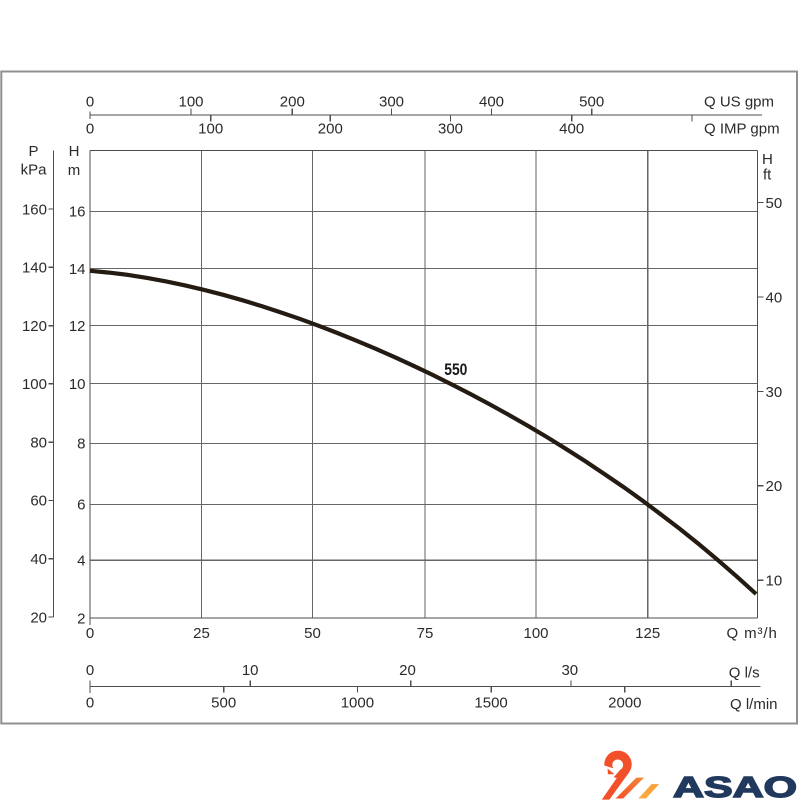 Image resolution: width=800 pixels, height=800 pixels. Describe the element at coordinates (754, 704) in the screenshot. I see `svg-text: Q l/min` at that location.